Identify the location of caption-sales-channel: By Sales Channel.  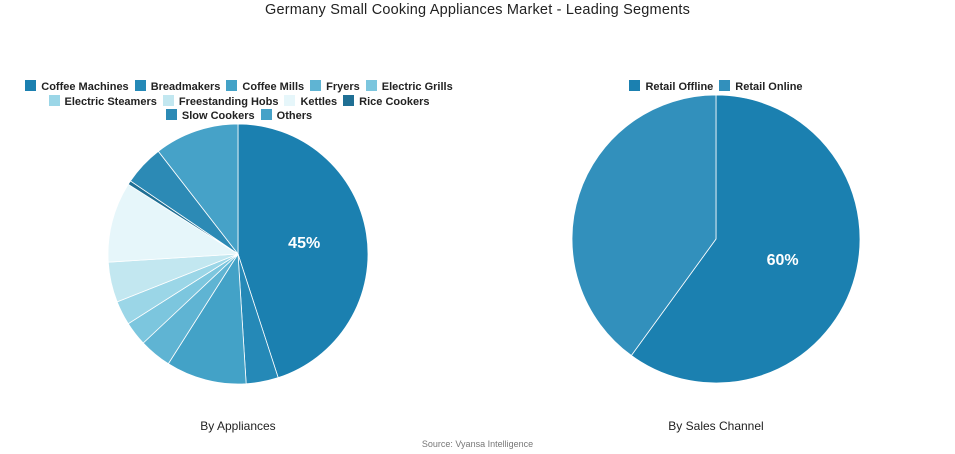
(716, 426).